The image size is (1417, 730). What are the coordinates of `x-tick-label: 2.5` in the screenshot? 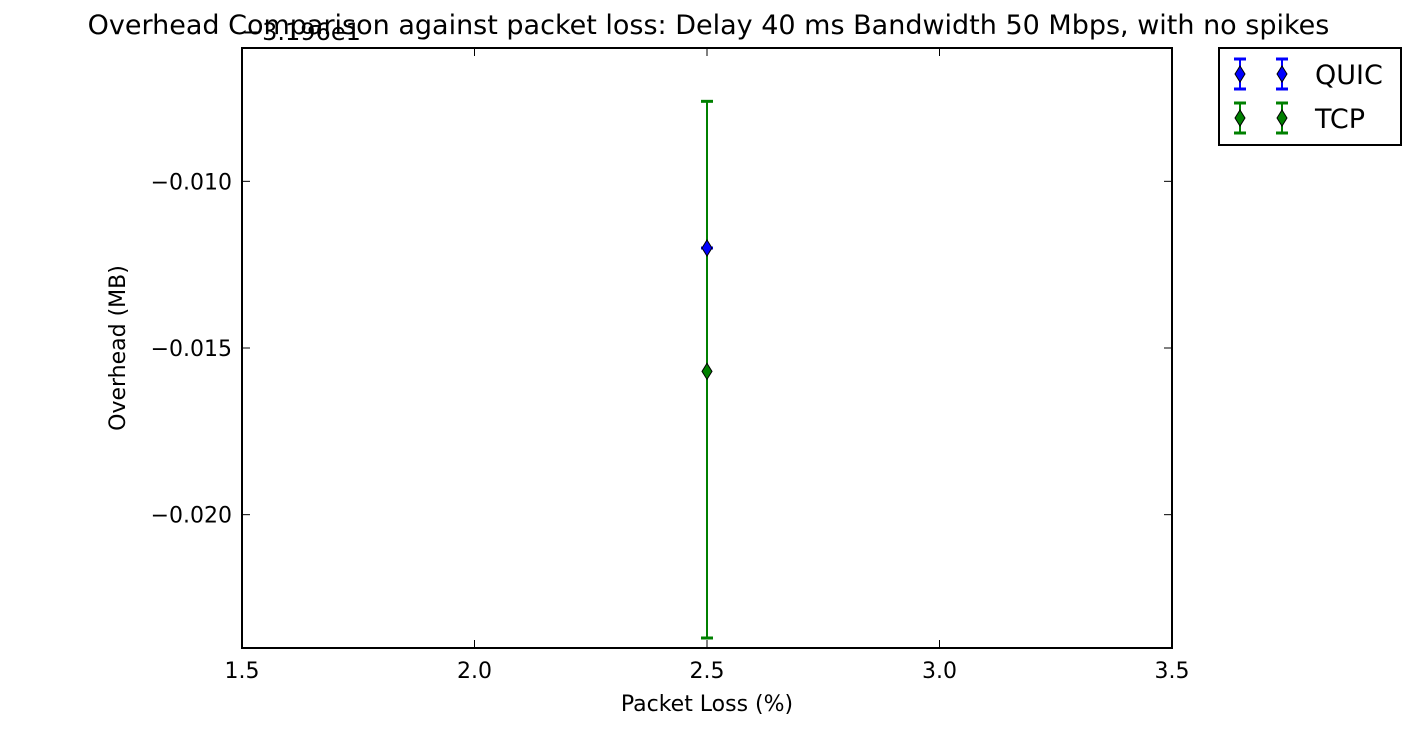 It's located at (707, 671).